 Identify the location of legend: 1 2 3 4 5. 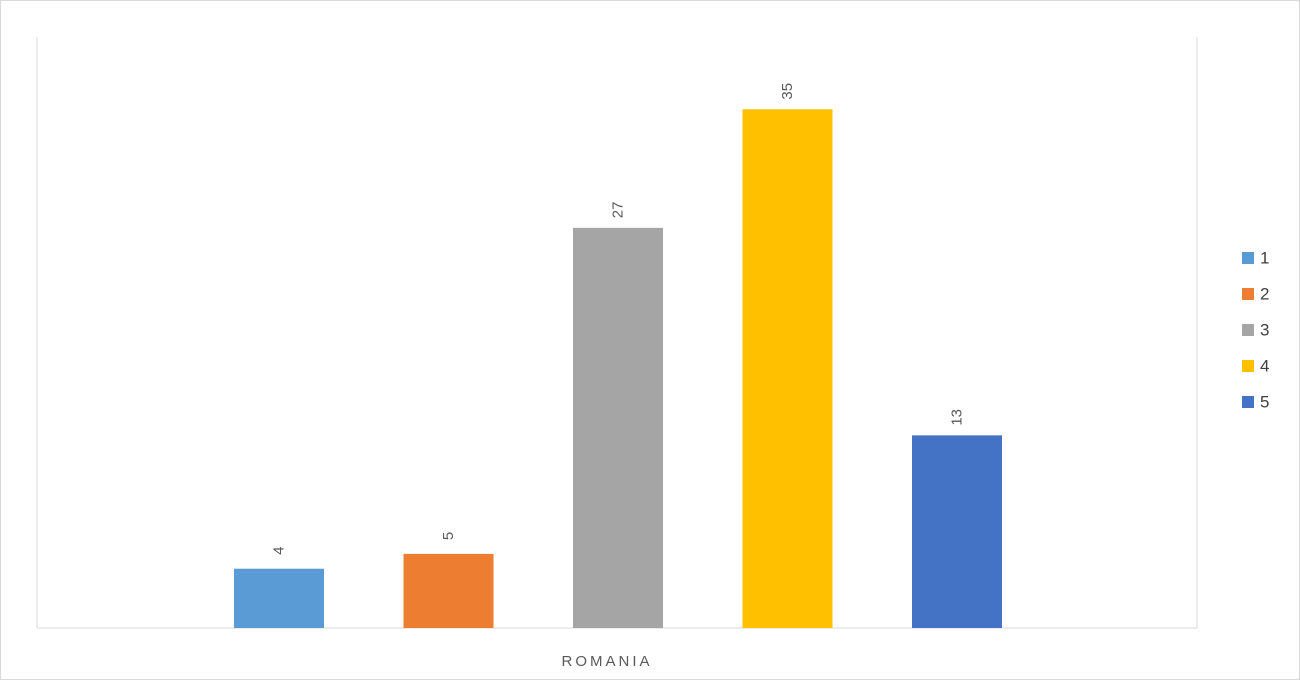
(1255, 330).